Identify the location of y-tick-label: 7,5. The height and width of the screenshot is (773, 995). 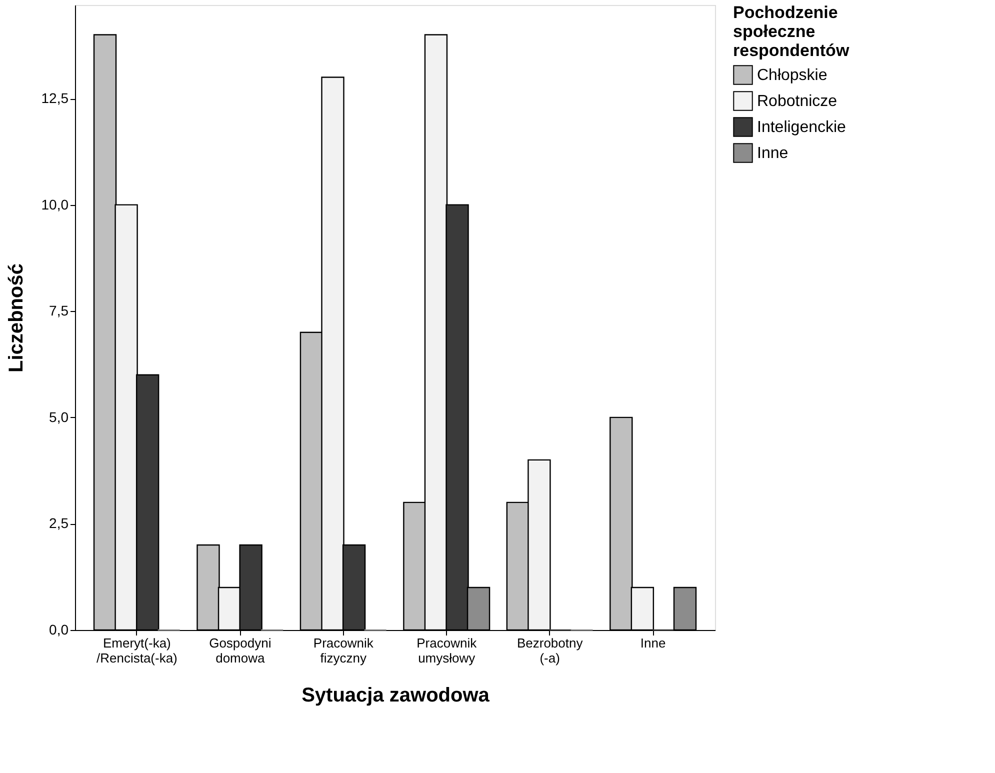
(59, 310).